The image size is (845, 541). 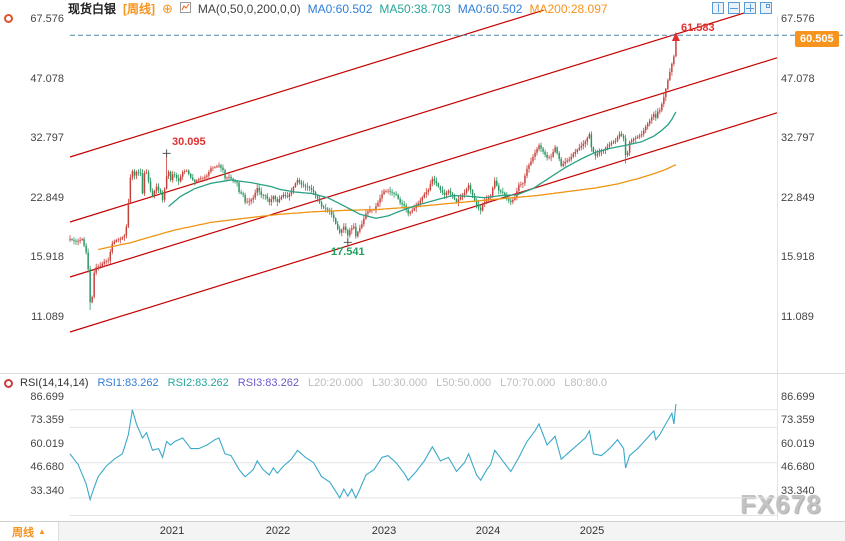 I want to click on rsi-level-label: L80:80.0, so click(x=586, y=383).